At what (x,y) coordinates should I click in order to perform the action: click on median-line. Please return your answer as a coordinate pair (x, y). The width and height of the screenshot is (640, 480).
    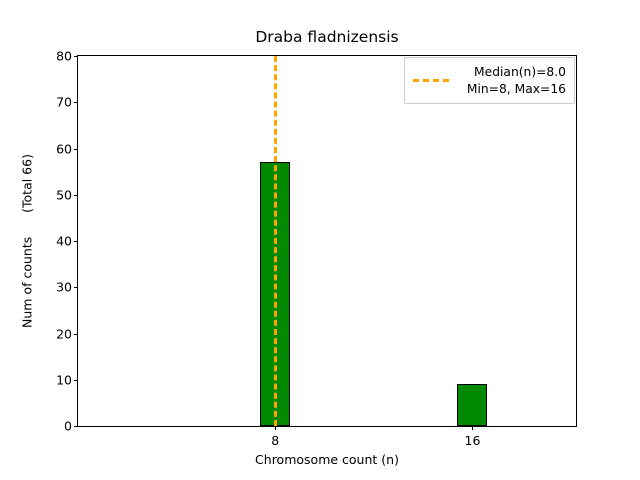
    Looking at the image, I should click on (275, 241).